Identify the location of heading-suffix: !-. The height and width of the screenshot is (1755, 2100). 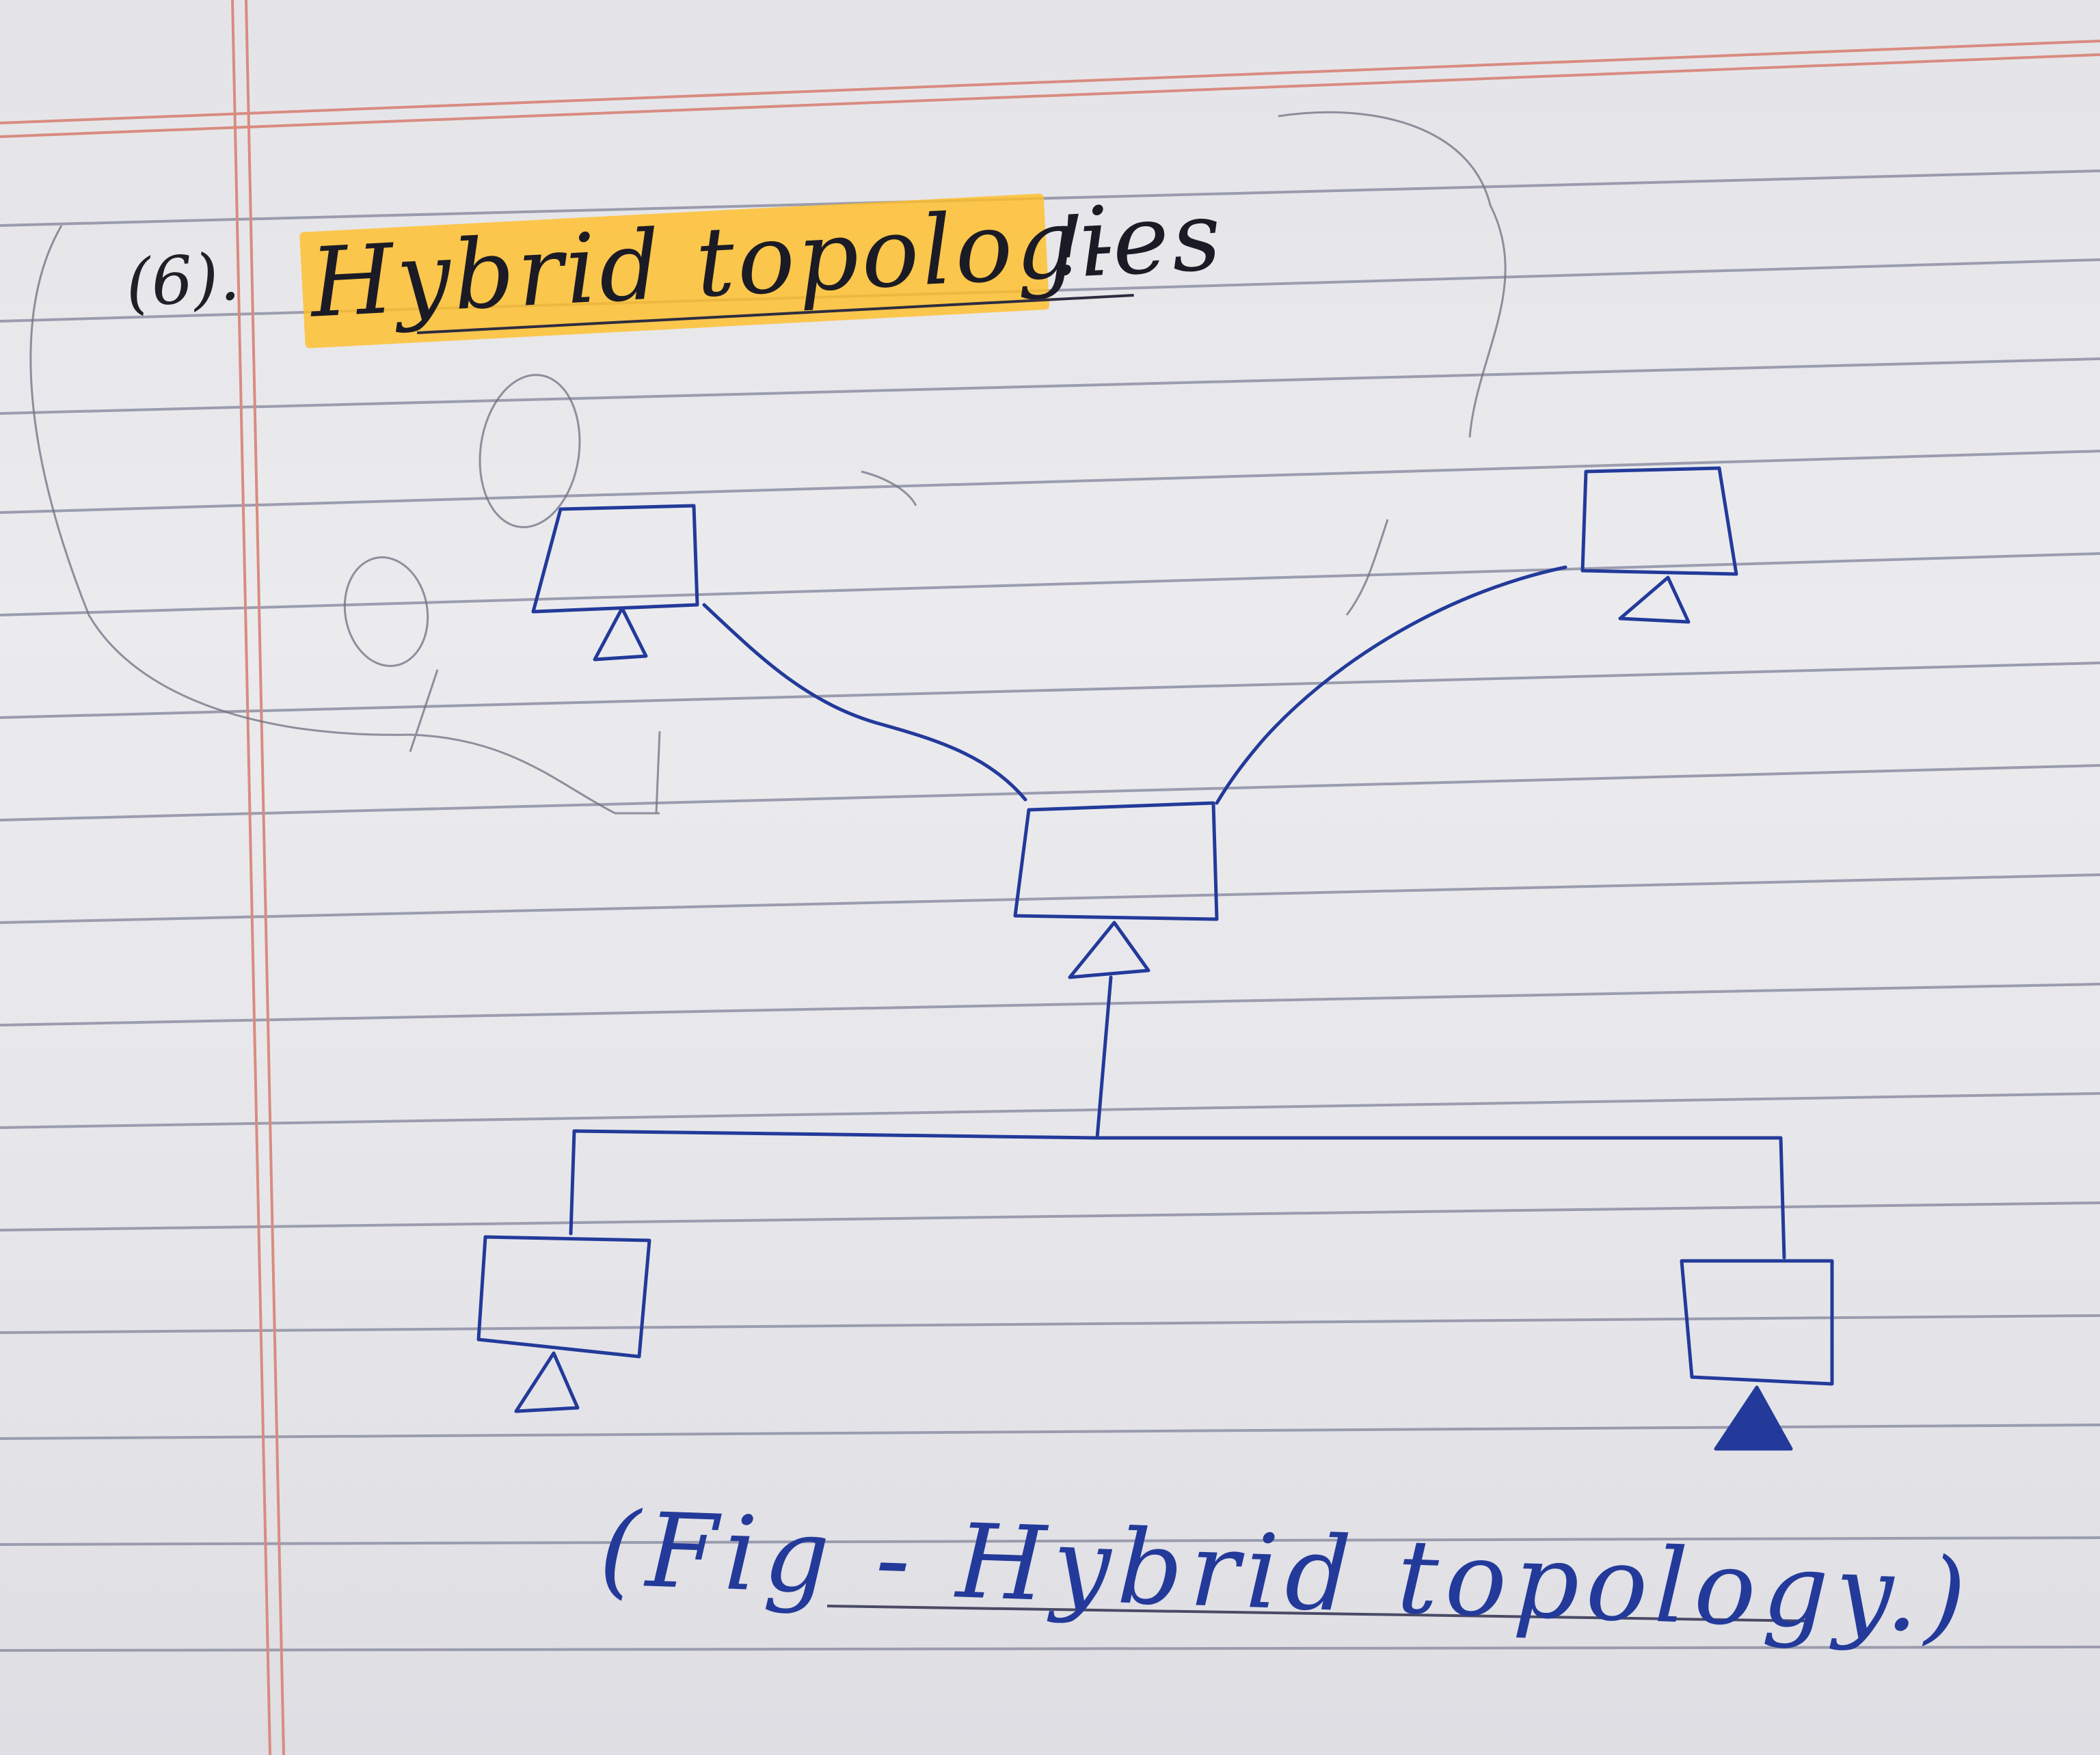
(1083, 245).